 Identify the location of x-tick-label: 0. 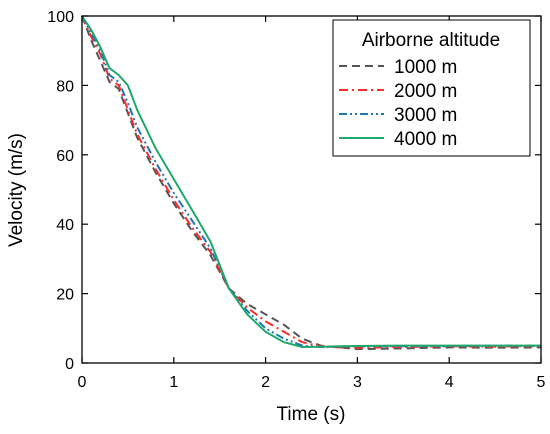
(82, 382).